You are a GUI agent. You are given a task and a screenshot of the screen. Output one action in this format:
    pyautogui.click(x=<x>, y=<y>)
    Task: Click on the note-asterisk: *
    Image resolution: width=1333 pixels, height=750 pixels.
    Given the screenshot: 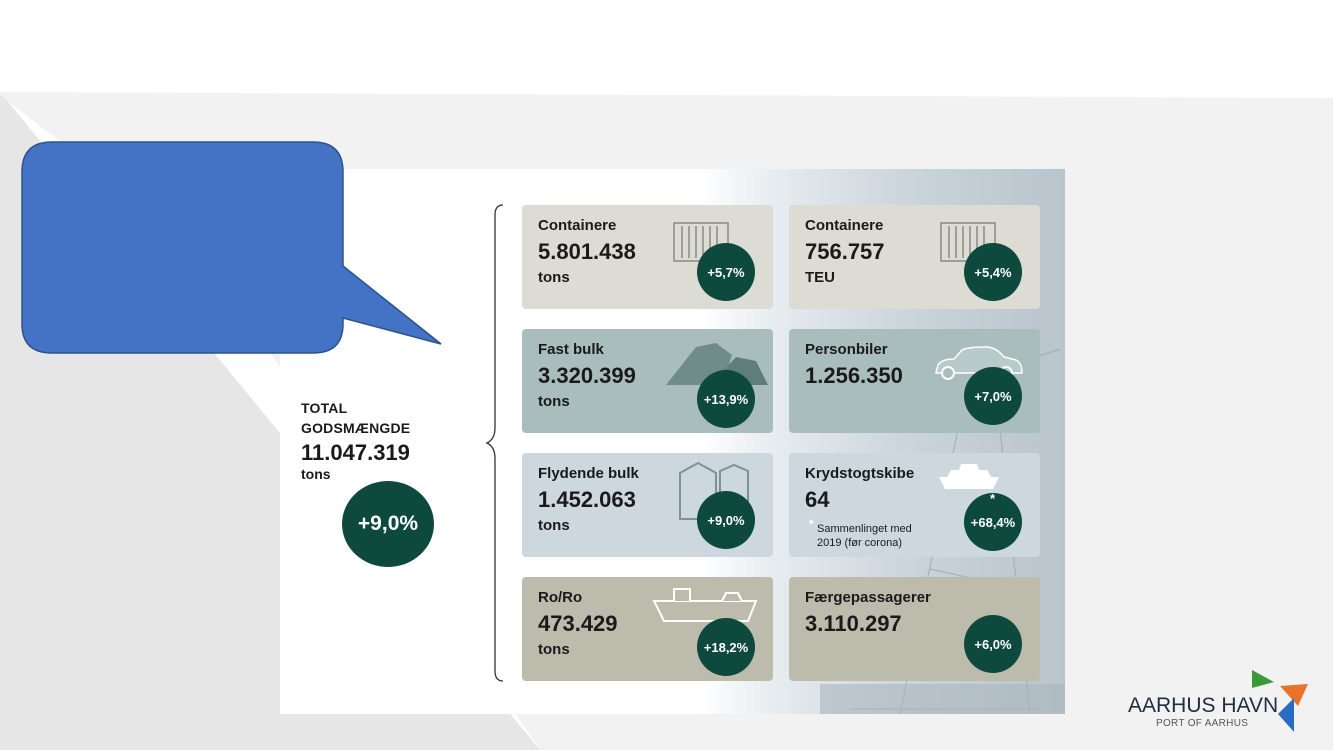 What is the action you would take?
    pyautogui.click(x=811, y=524)
    